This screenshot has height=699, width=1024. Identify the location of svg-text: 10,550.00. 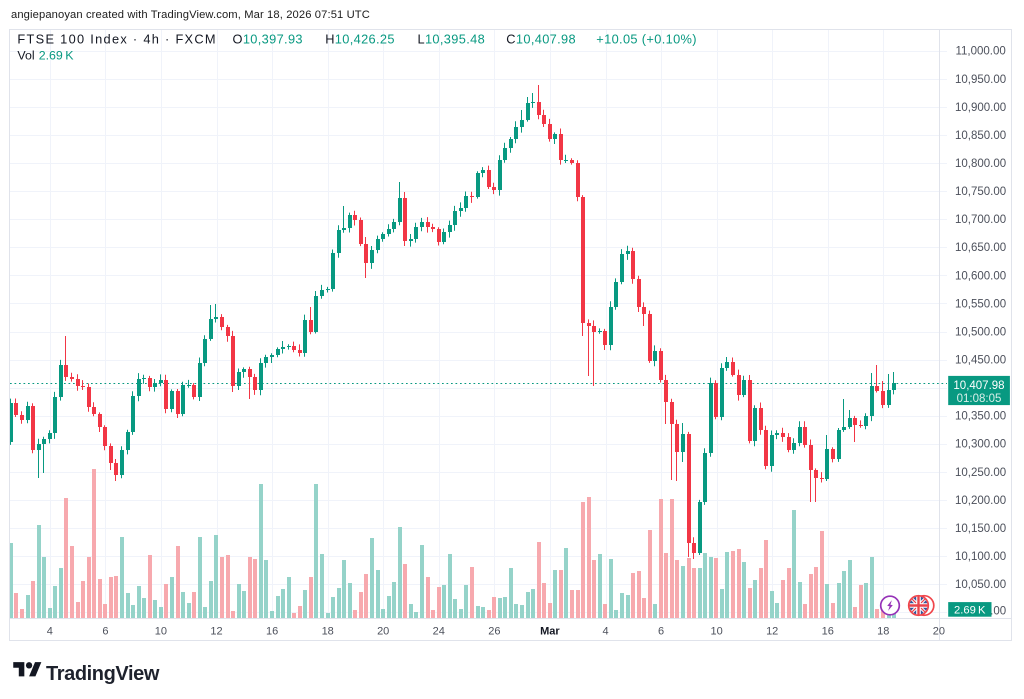
(980, 304).